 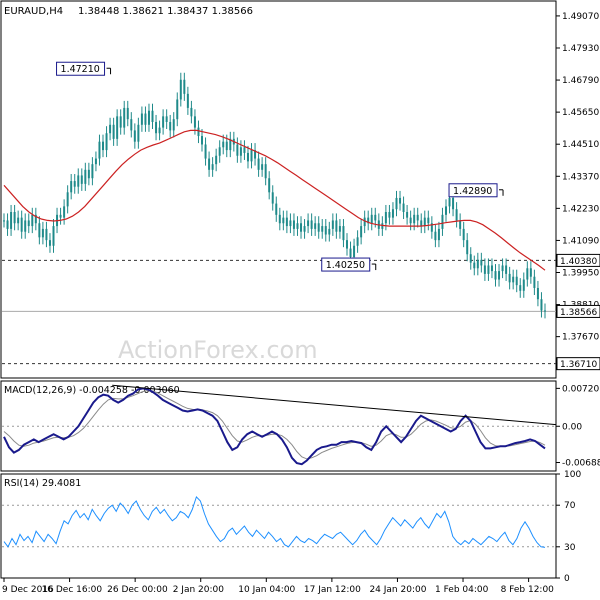 What do you see at coordinates (462, 590) in the screenshot?
I see `time-tick-label: 1 Feb 04:00` at bounding box center [462, 590].